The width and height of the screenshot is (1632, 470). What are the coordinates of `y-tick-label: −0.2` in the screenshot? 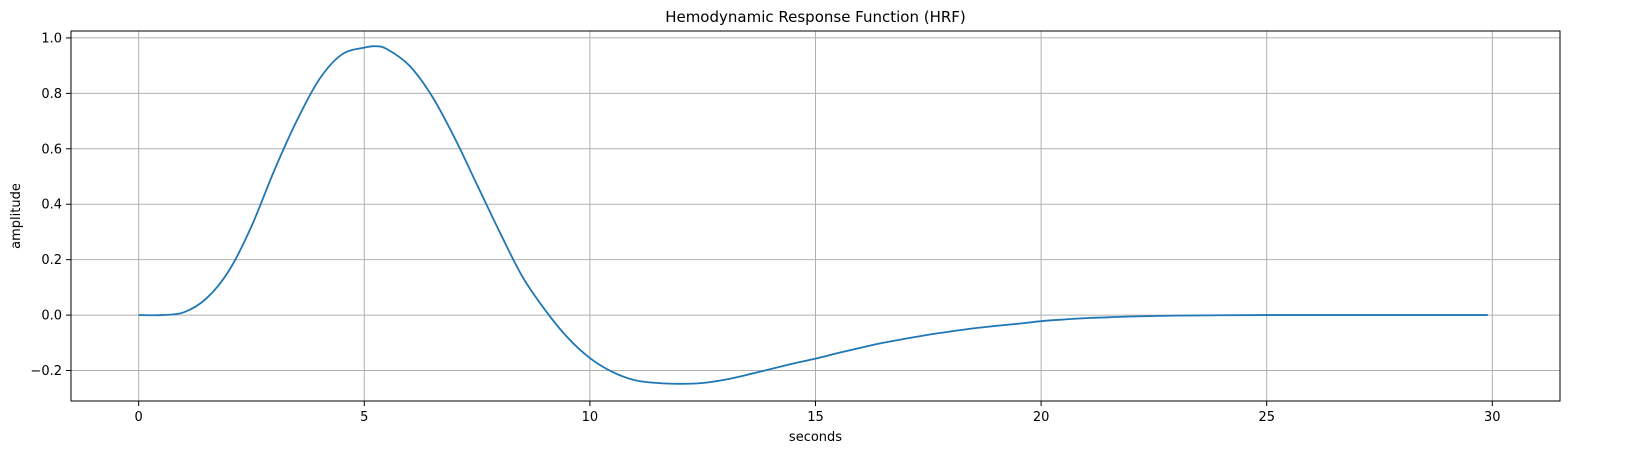 It's located at (46, 371).